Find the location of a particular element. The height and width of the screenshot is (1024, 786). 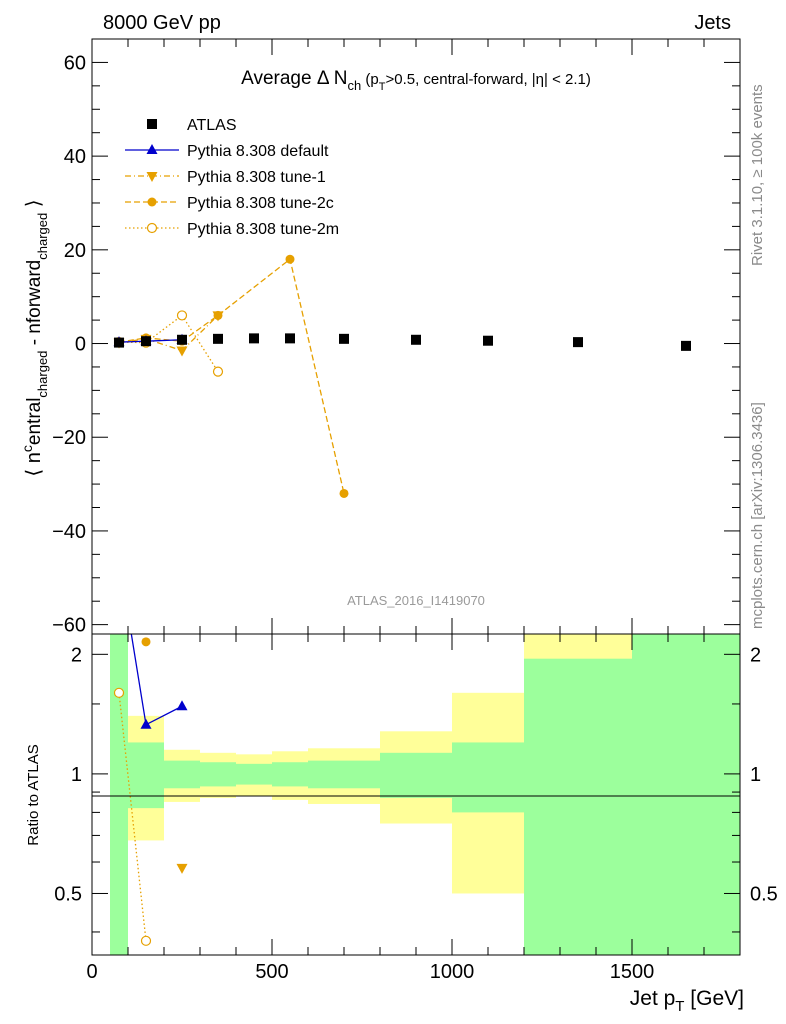

y-tick-label: −20 is located at coordinates (69, 438).